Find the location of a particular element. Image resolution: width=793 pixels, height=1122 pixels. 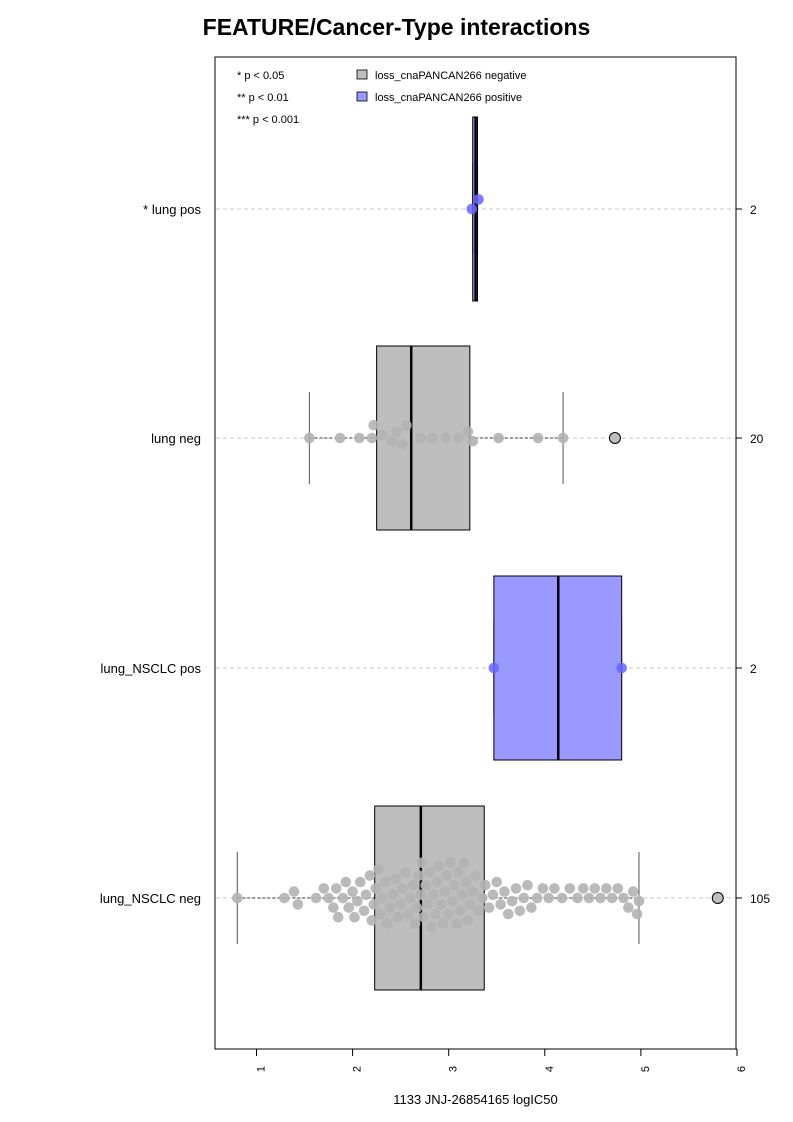

legend-label: loss_cnaPANCAN266 negative is located at coordinates (450, 76).